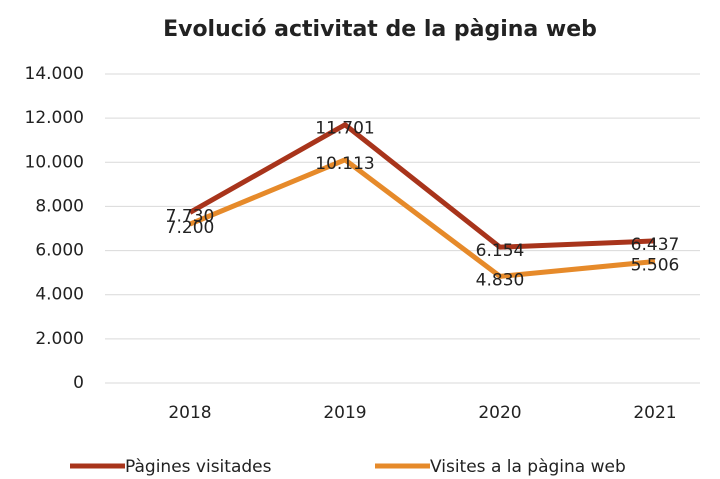 The image size is (720, 479). I want to click on chart-title: Evolució activitat de la pàgina web, so click(380, 29).